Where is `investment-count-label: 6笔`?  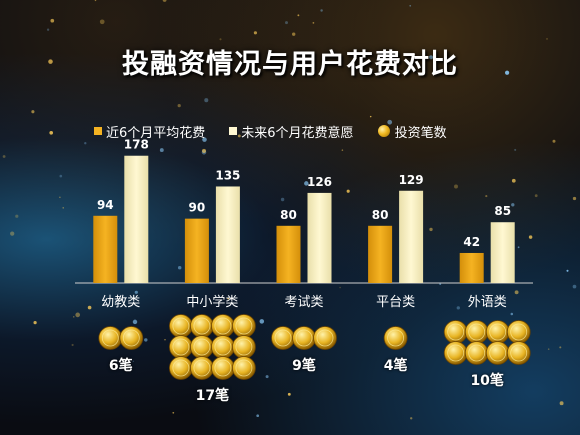
investment-count-label: 6笔 is located at coordinates (120, 365).